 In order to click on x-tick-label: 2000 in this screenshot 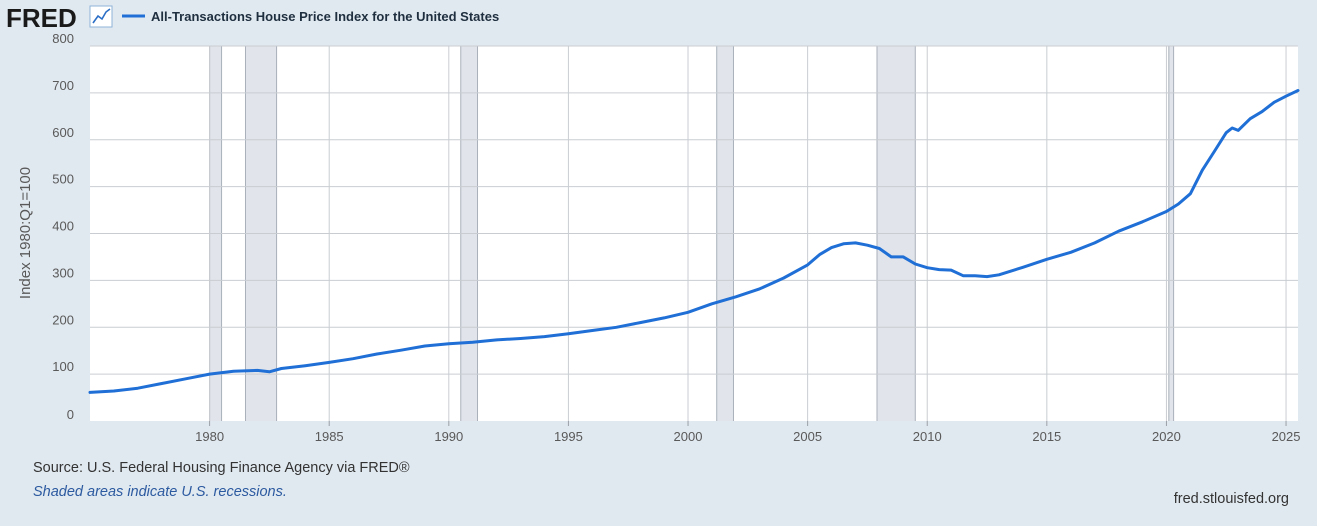, I will do `click(688, 436)`.